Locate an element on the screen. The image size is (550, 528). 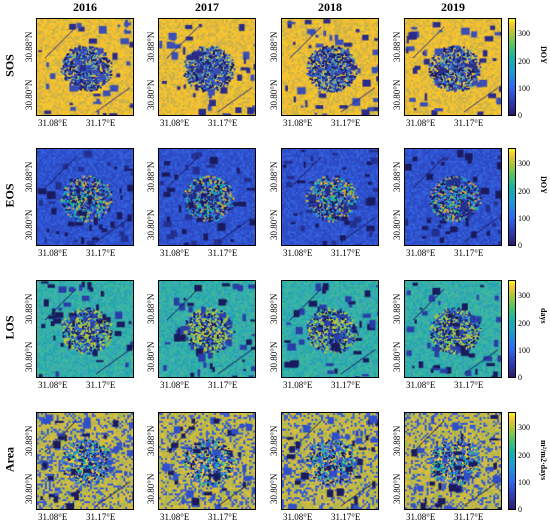
map-panel-eos-2018 is located at coordinates (330, 197).